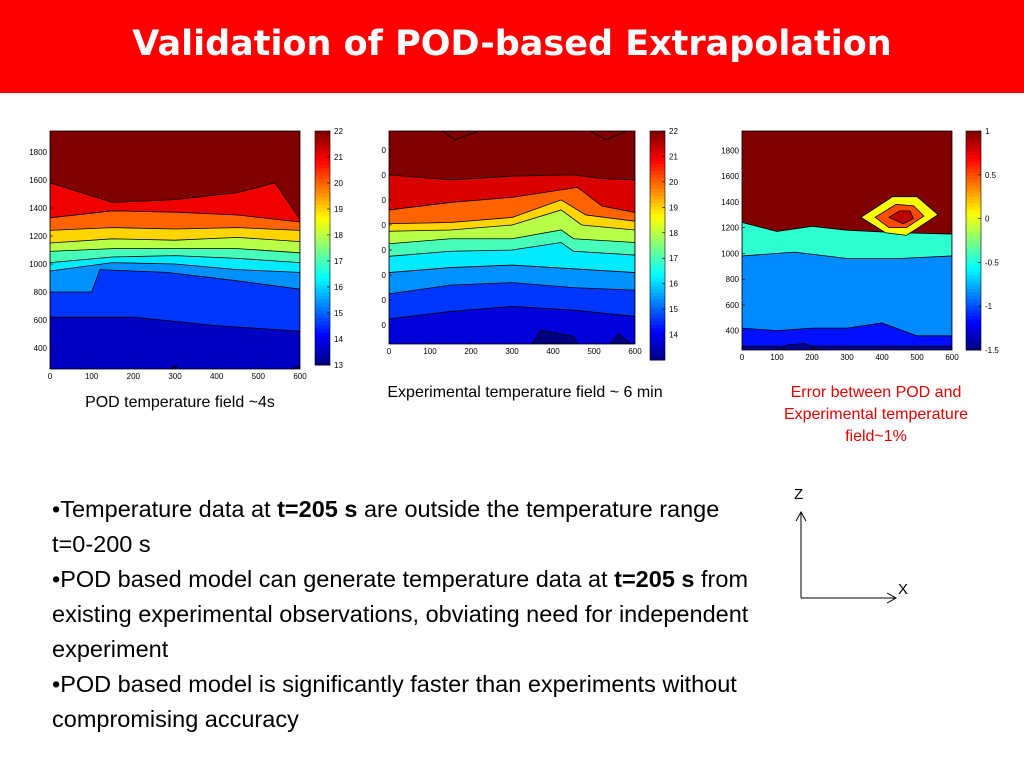  What do you see at coordinates (903, 589) in the screenshot?
I see `x-axis-label: X` at bounding box center [903, 589].